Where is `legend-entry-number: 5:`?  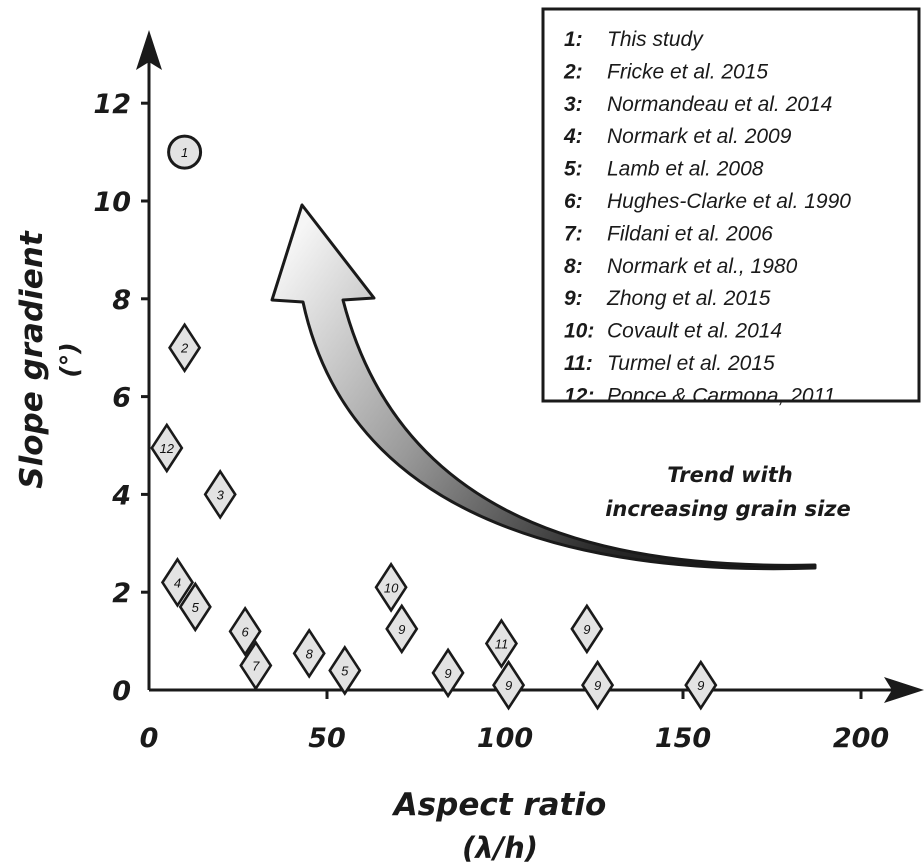 legend-entry-number: 5: is located at coordinates (573, 169).